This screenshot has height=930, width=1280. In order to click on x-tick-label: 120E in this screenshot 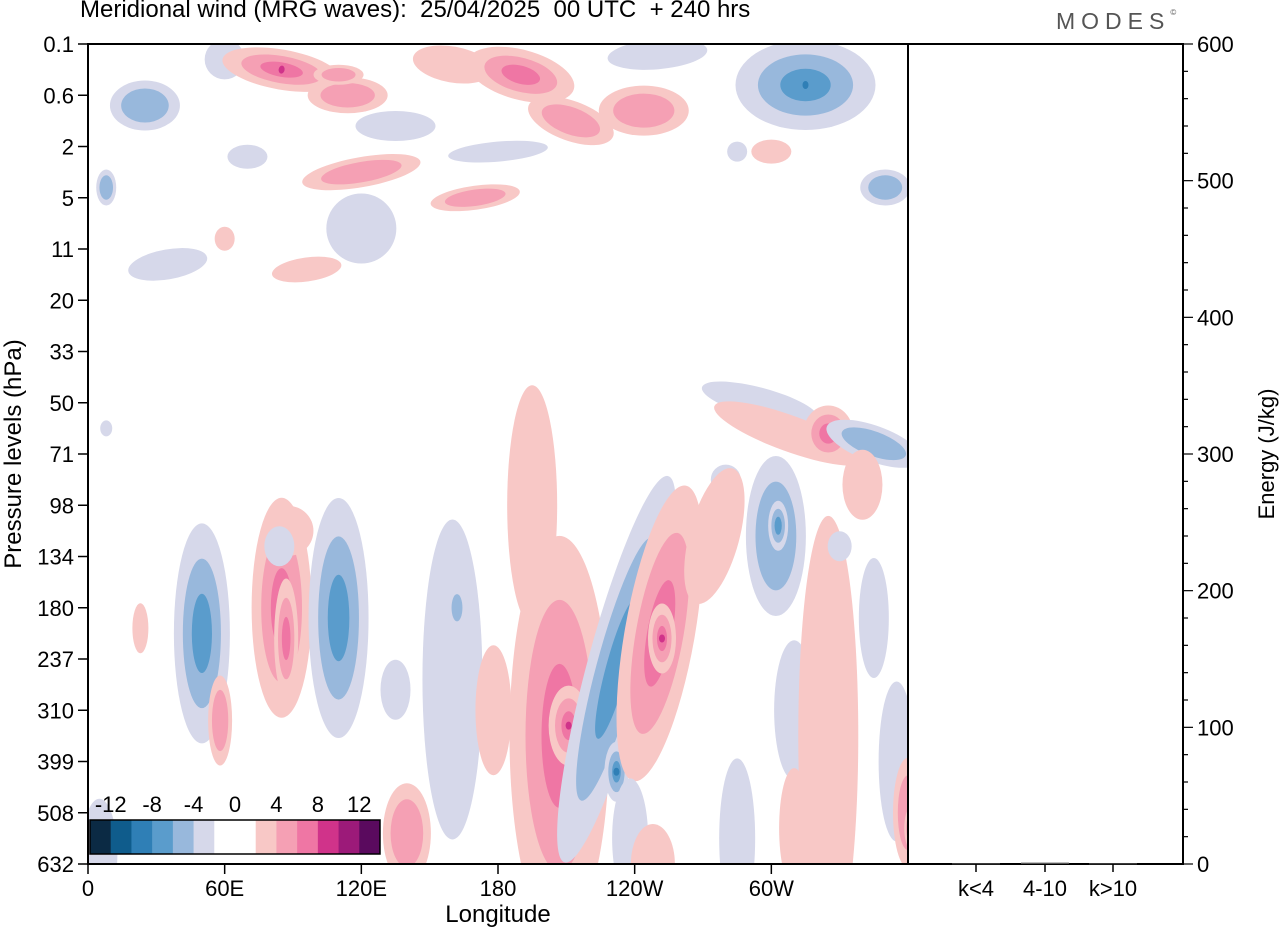, I will do `click(361, 888)`.